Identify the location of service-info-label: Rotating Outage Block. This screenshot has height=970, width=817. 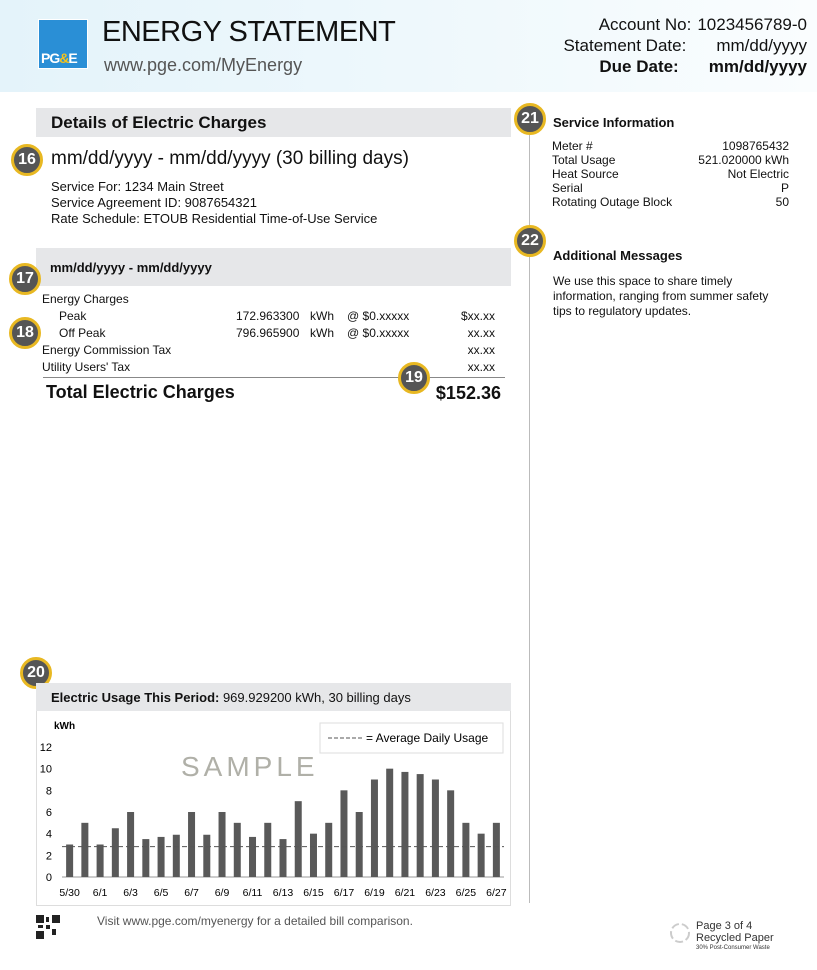
(612, 202).